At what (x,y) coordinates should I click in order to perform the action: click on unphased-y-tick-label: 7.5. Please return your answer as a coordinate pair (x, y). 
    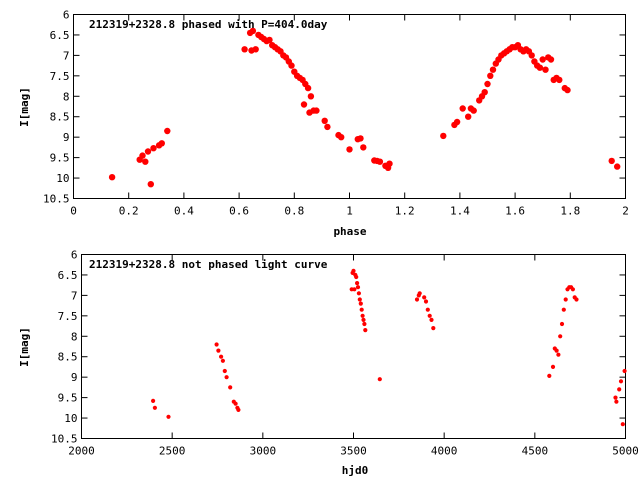
    Looking at the image, I should click on (68, 316).